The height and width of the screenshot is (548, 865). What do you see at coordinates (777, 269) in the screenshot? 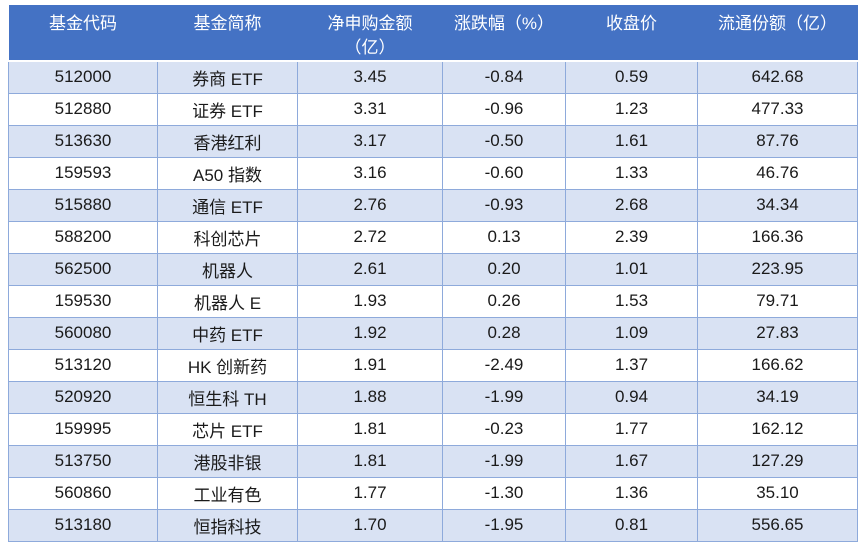
I see `cell-outstanding-shares: 223.95` at bounding box center [777, 269].